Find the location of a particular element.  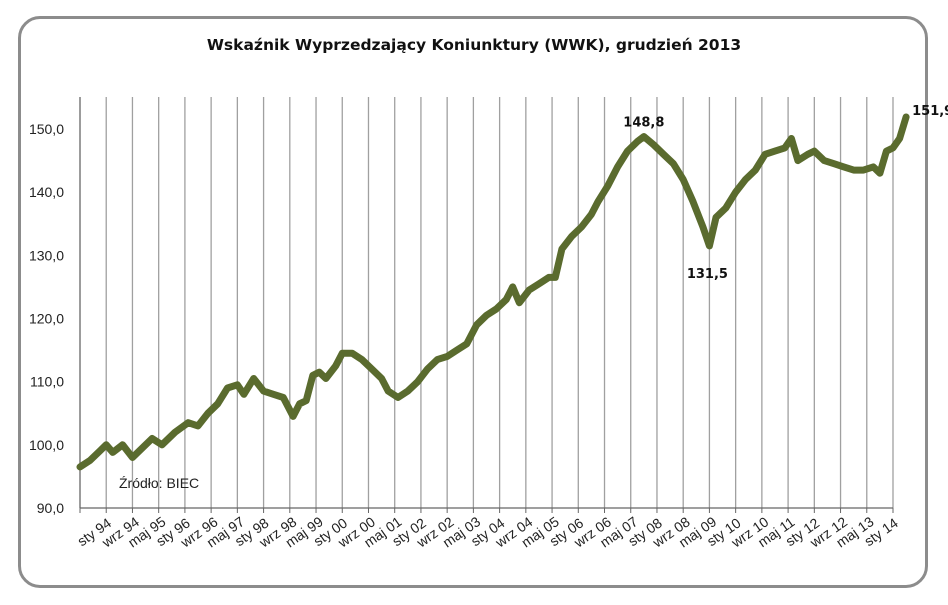

annotations: 148,8 131,5 151,9 is located at coordinates (785, 193).